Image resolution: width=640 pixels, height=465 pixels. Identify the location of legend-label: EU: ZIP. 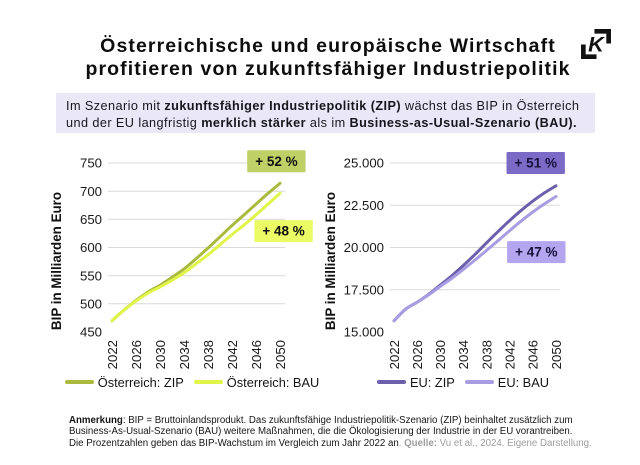
(432, 382).